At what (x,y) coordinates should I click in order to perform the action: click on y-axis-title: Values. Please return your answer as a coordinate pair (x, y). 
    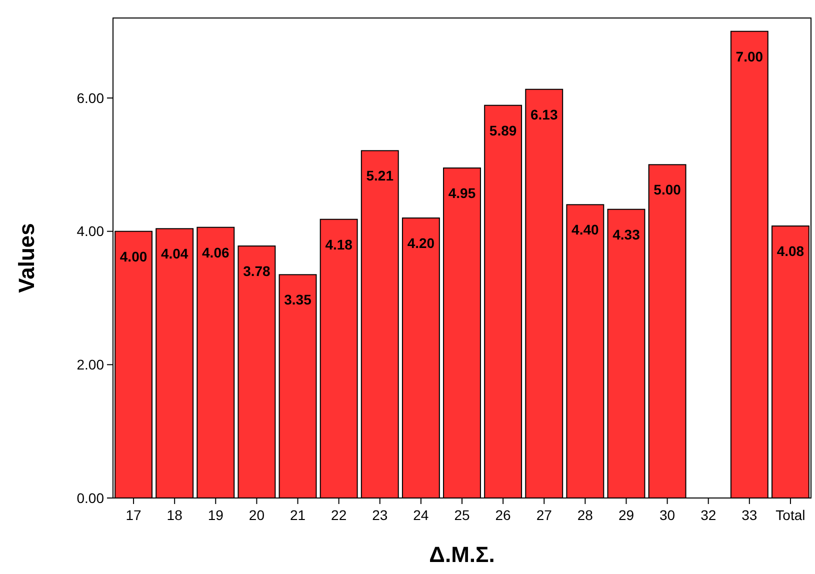
    Looking at the image, I should click on (26, 258).